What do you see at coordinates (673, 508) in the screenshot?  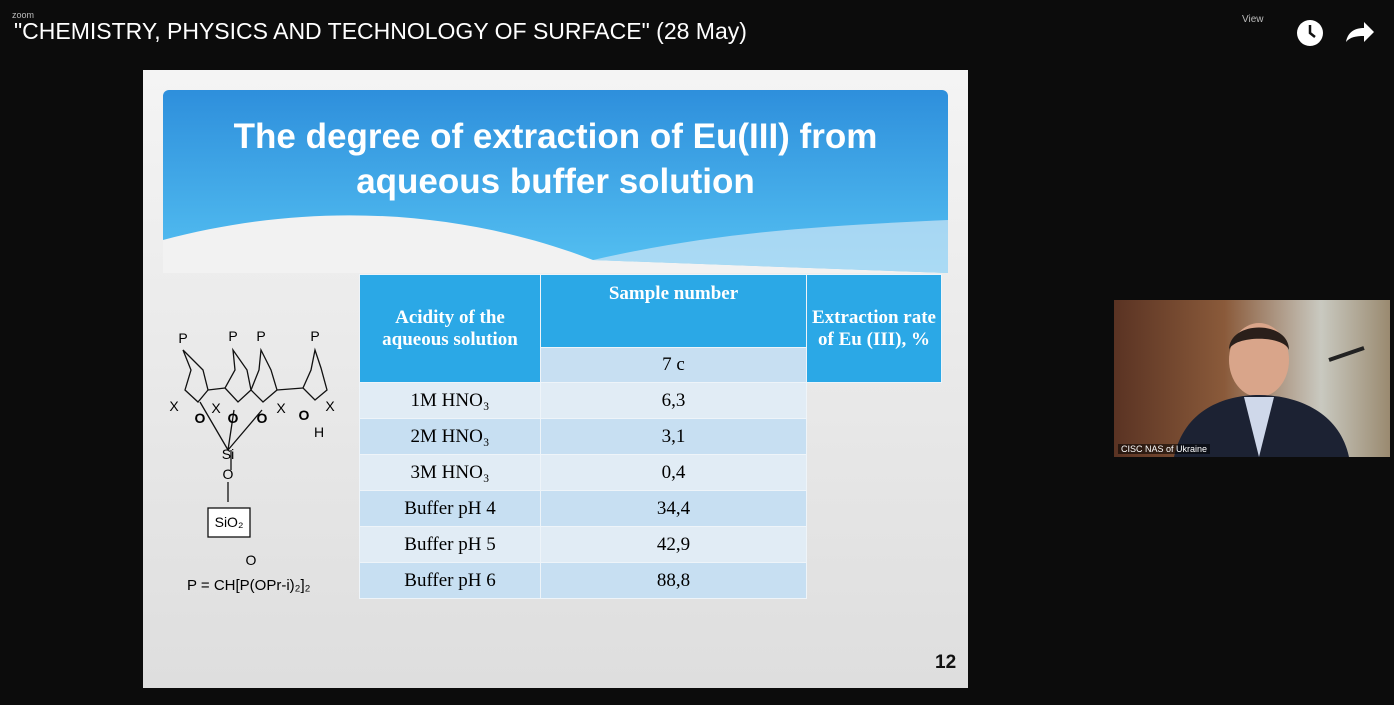 I see `value-cell: 34,4` at bounding box center [673, 508].